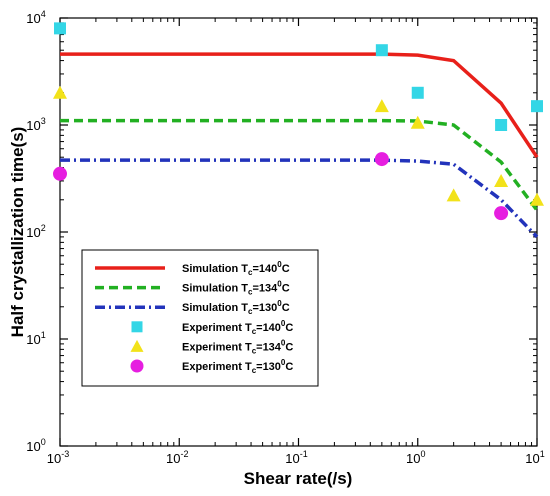 The width and height of the screenshot is (550, 496). What do you see at coordinates (35, 445) in the screenshot?
I see `y-tick-label: 10⁰` at bounding box center [35, 445].